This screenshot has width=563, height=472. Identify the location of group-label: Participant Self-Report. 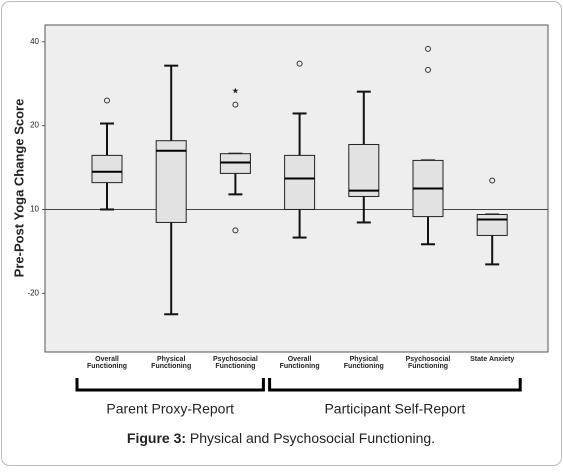
(394, 409).